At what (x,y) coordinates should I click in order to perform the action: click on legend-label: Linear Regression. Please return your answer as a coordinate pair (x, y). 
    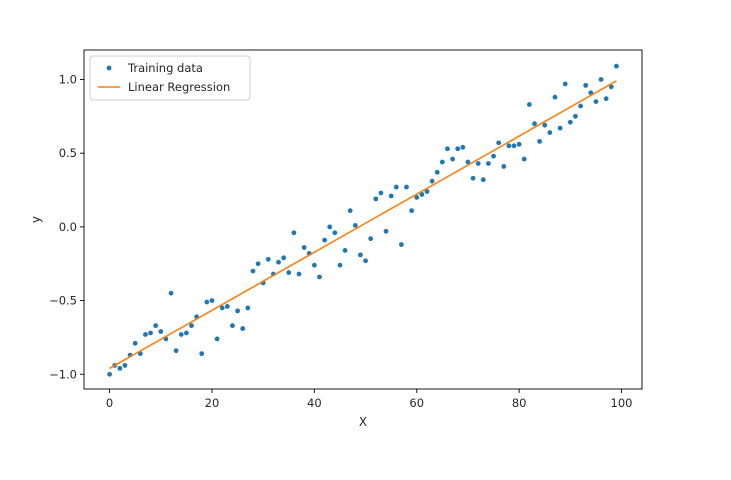
    Looking at the image, I should click on (179, 87).